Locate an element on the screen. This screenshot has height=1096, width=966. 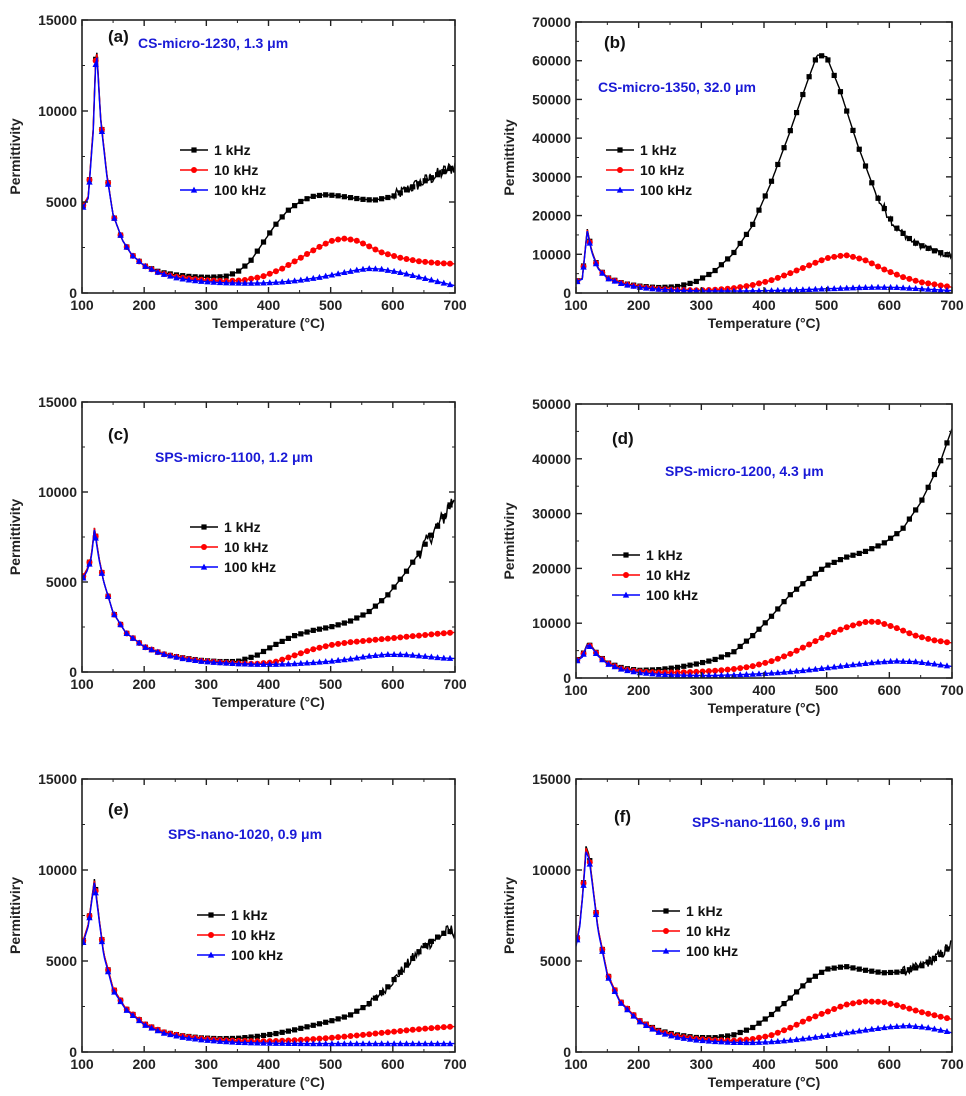
x-tick-label: 700 is located at coordinates (455, 1064).